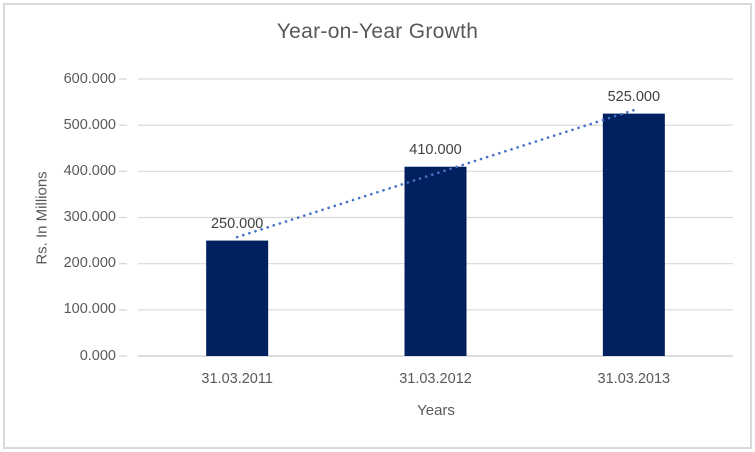 Image resolution: width=755 pixels, height=452 pixels. Describe the element at coordinates (237, 379) in the screenshot. I see `x-category-label: 31.03.2011` at that location.